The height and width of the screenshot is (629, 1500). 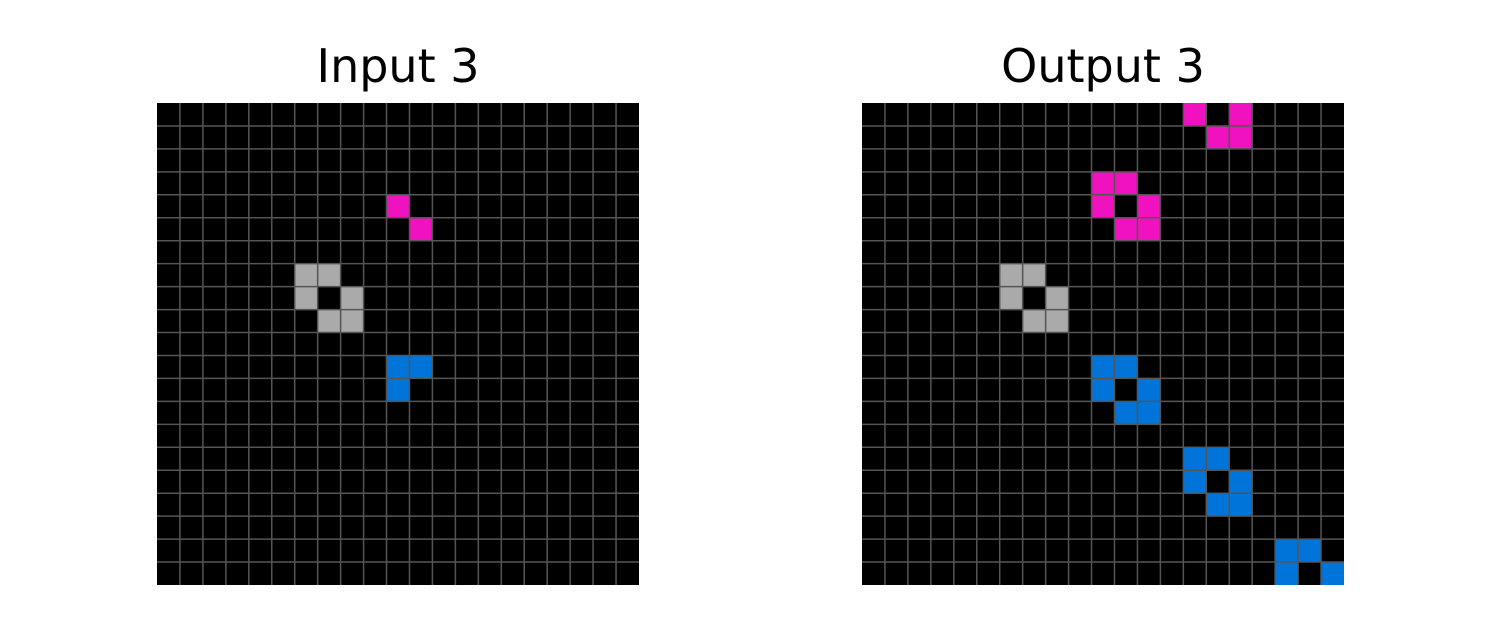 What do you see at coordinates (1103, 66) in the screenshot?
I see `output-title: Output 3` at bounding box center [1103, 66].